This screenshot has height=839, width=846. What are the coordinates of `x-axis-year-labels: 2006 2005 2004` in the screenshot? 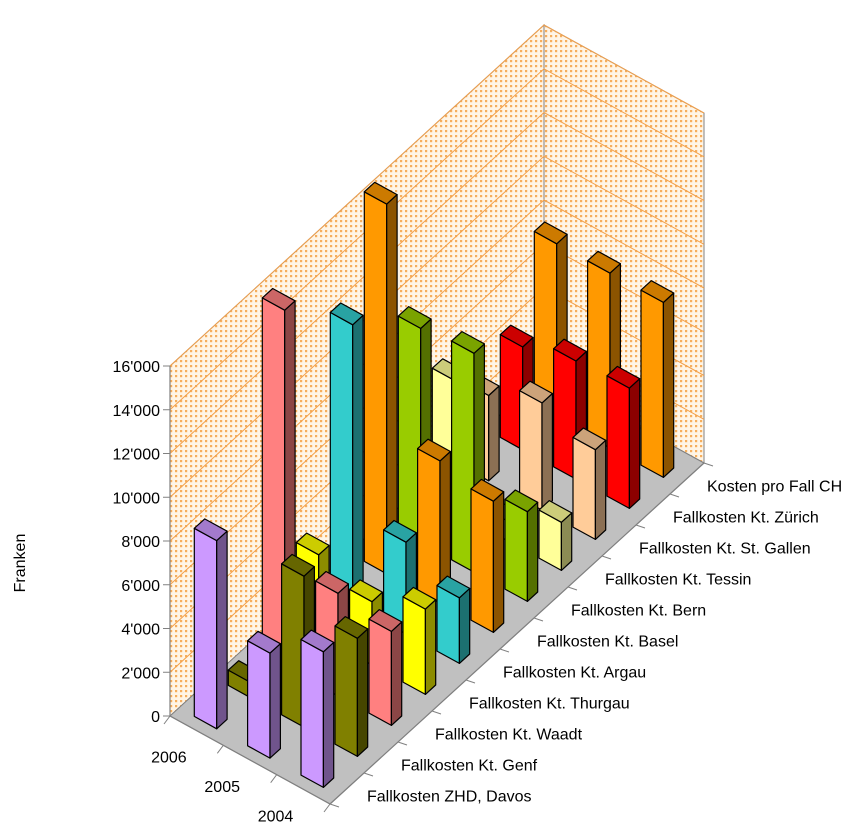 It's located at (241, 770).